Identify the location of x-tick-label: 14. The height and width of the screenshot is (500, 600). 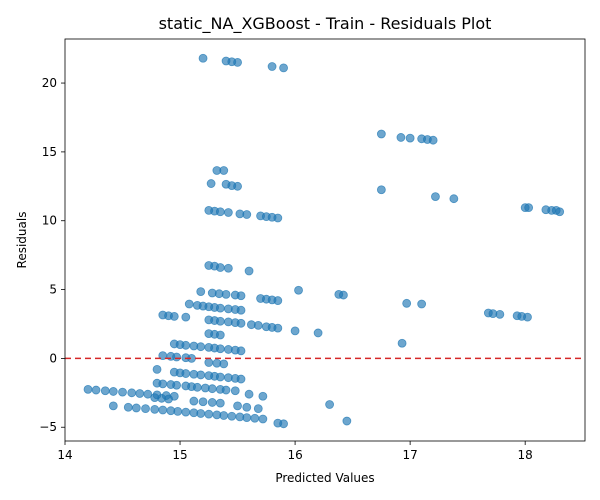
(64, 455).